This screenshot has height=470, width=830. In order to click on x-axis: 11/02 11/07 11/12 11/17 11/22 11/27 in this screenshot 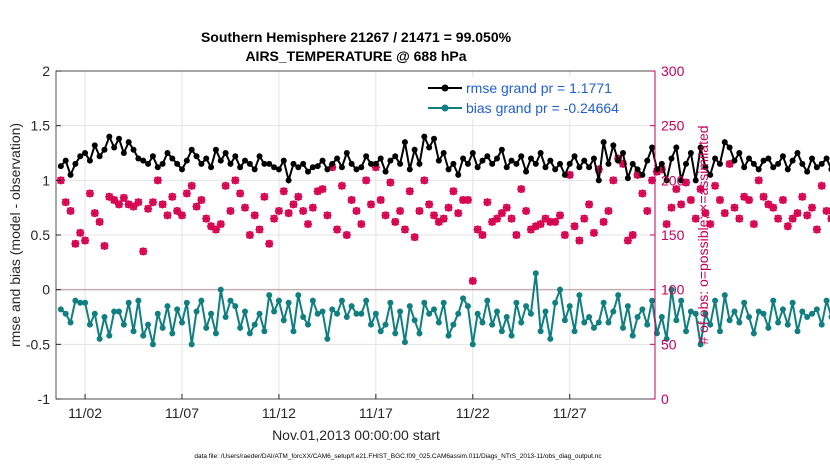, I will do `click(327, 407)`.